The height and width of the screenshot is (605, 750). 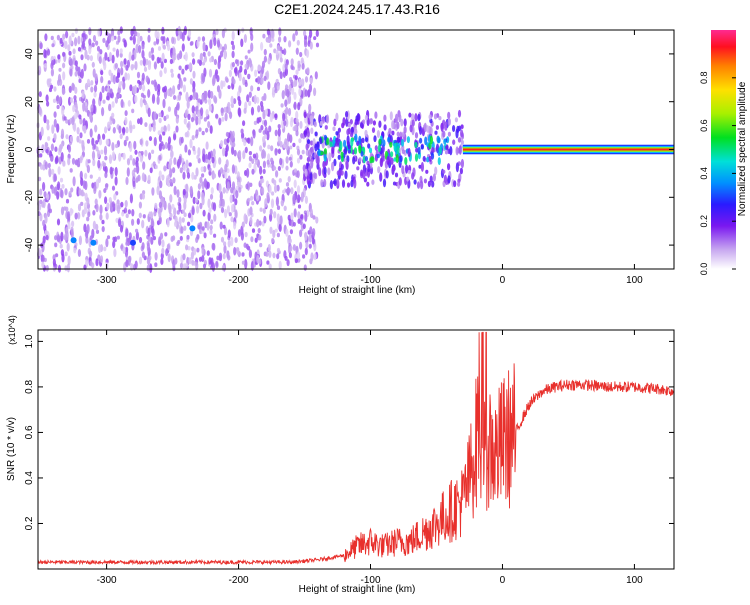 I want to click on spectrogram-y-tick-label: -20, so click(x=29, y=197).